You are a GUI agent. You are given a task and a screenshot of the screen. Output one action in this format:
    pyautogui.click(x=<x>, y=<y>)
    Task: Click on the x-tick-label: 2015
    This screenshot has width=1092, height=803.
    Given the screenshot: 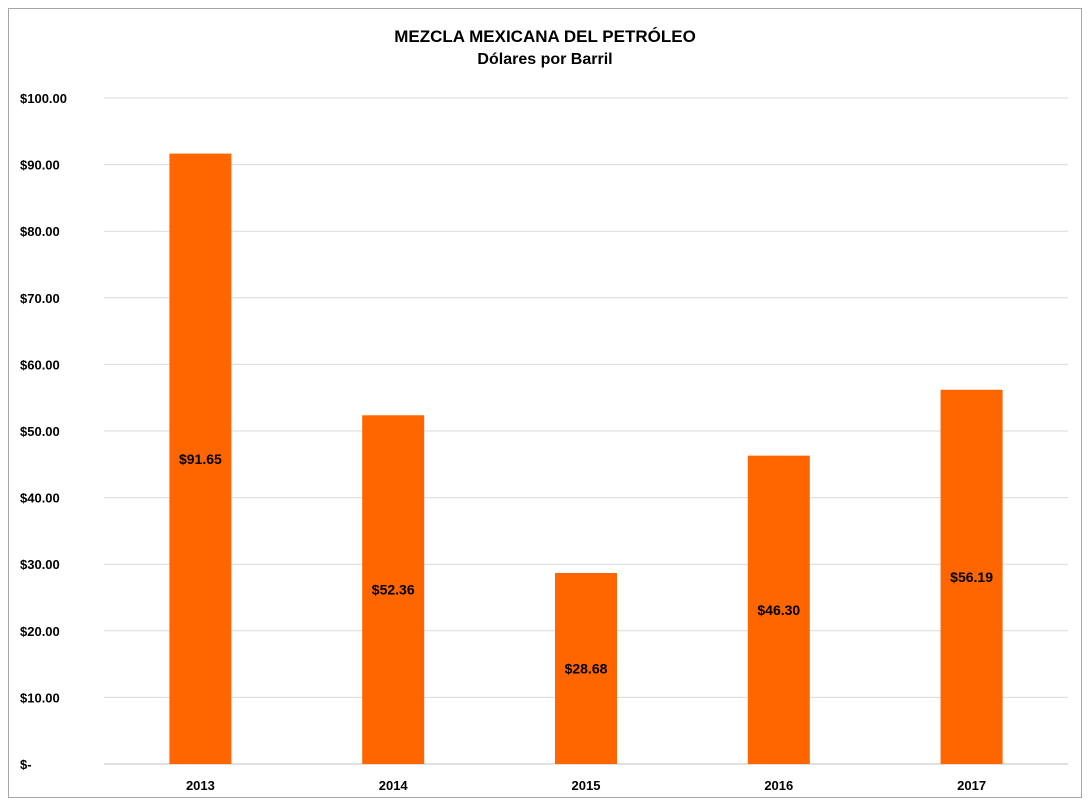 What is the action you would take?
    pyautogui.click(x=586, y=785)
    